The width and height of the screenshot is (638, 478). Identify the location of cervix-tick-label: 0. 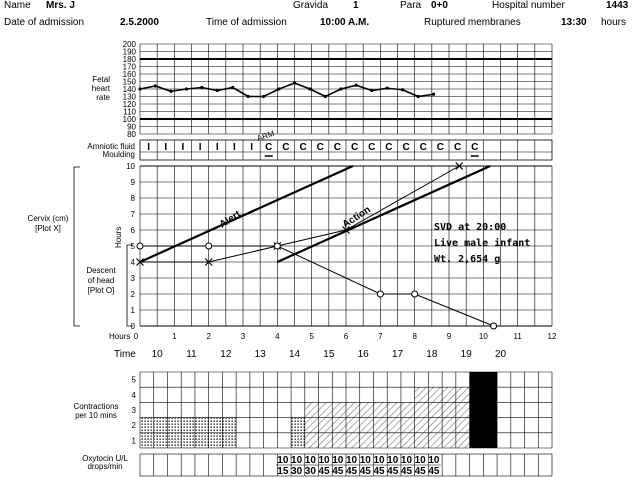
(133, 326).